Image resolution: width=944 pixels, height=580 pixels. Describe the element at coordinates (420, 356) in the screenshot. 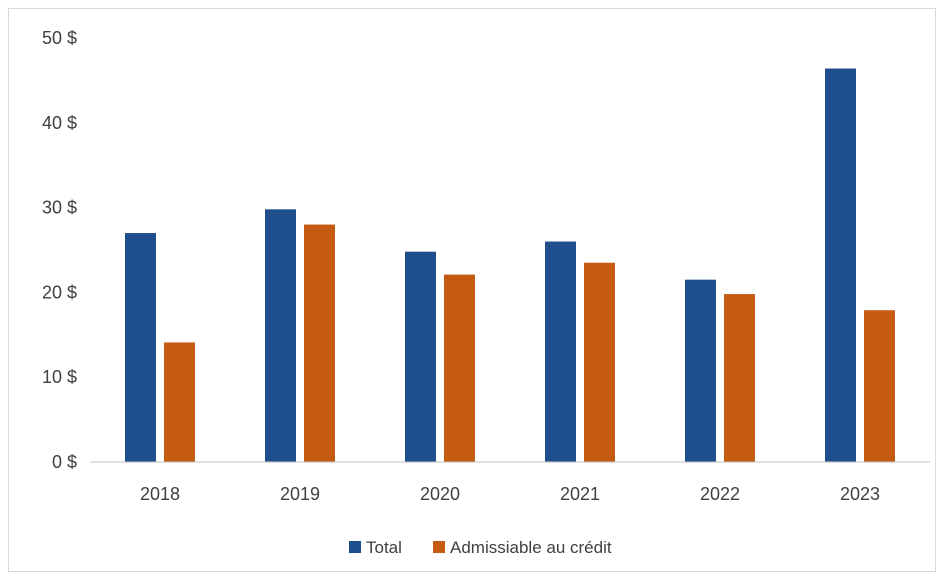

I see `bar-total-2020` at that location.